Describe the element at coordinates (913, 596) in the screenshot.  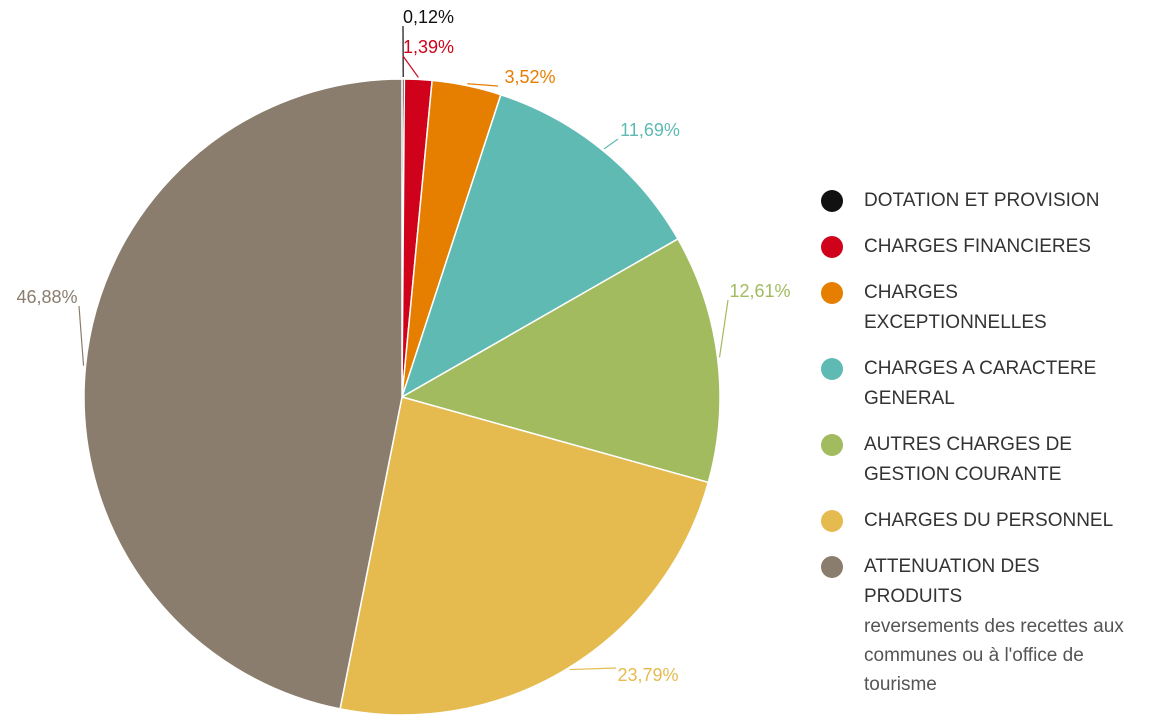
I see `text-line: PRODUITS` at that location.